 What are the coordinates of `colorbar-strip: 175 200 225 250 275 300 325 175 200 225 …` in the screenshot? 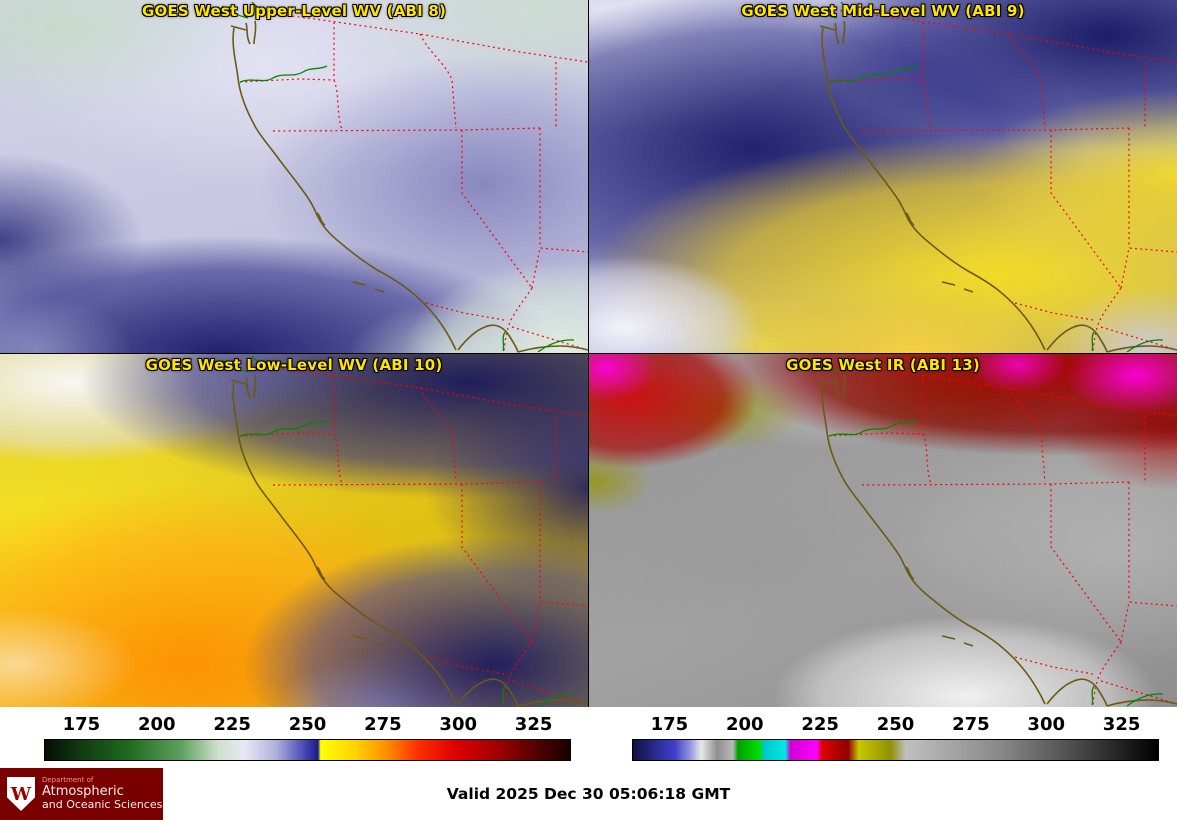 It's located at (588, 737).